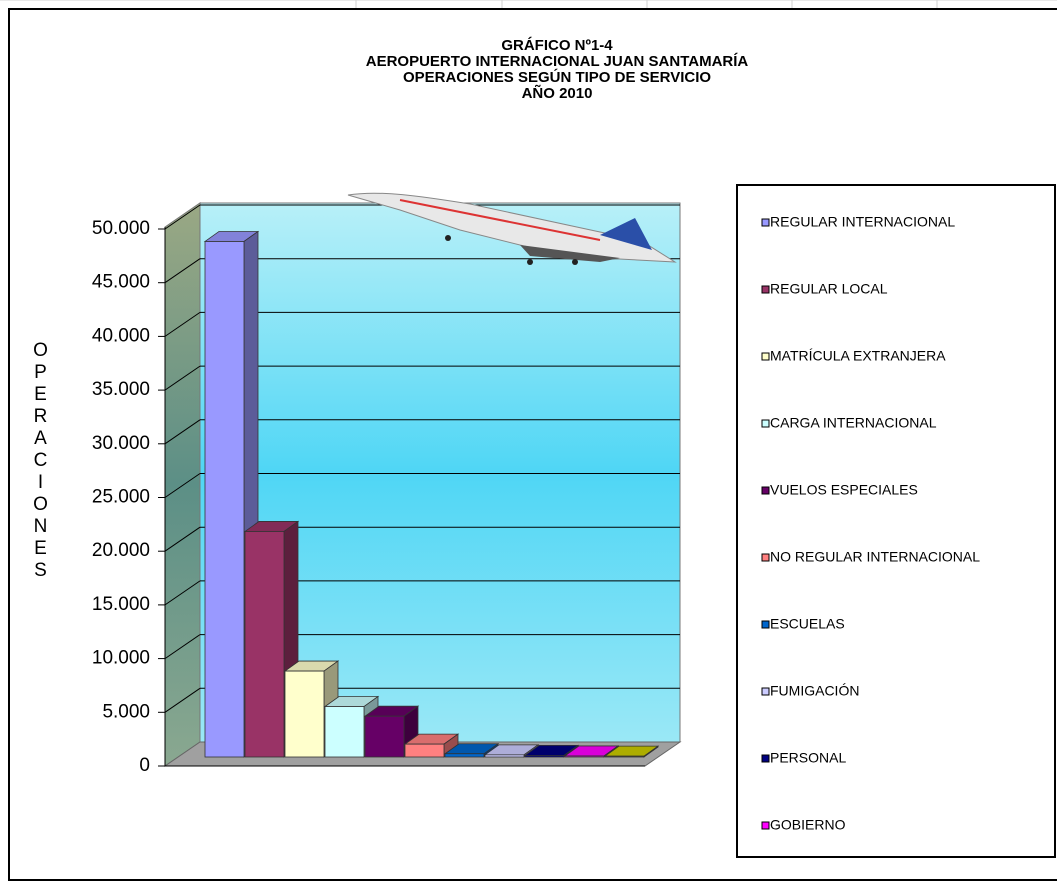 The image size is (1057, 892). I want to click on y-tick-label: 20.000, so click(121, 550).